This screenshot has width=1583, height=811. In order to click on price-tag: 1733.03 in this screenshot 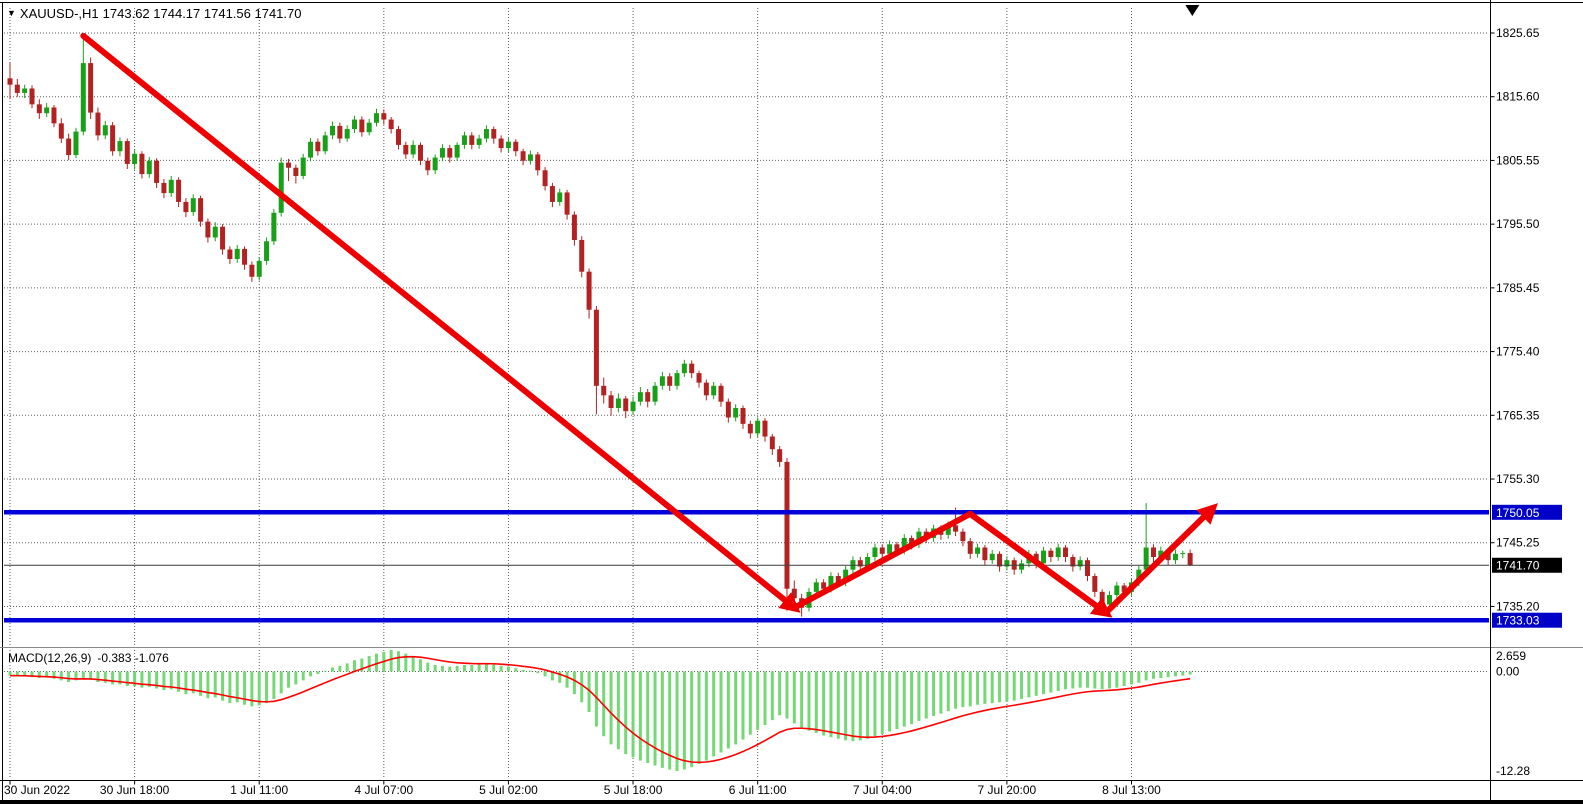, I will do `click(1527, 620)`.